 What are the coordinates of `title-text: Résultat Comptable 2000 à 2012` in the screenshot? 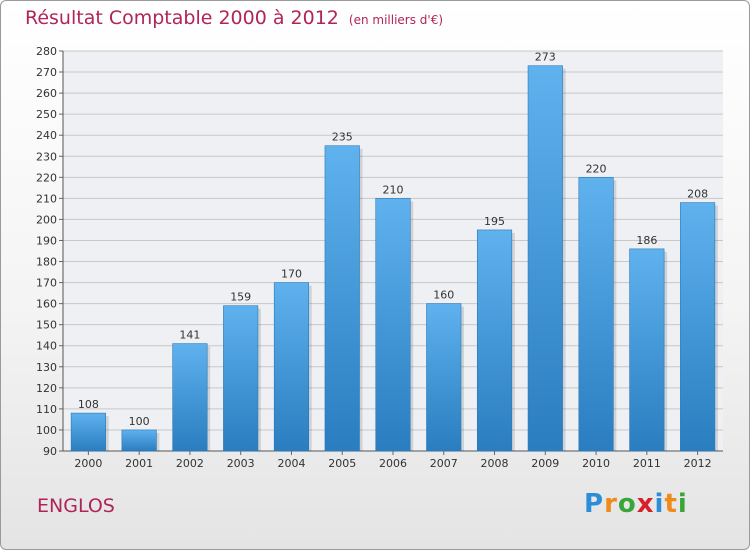 It's located at (182, 18).